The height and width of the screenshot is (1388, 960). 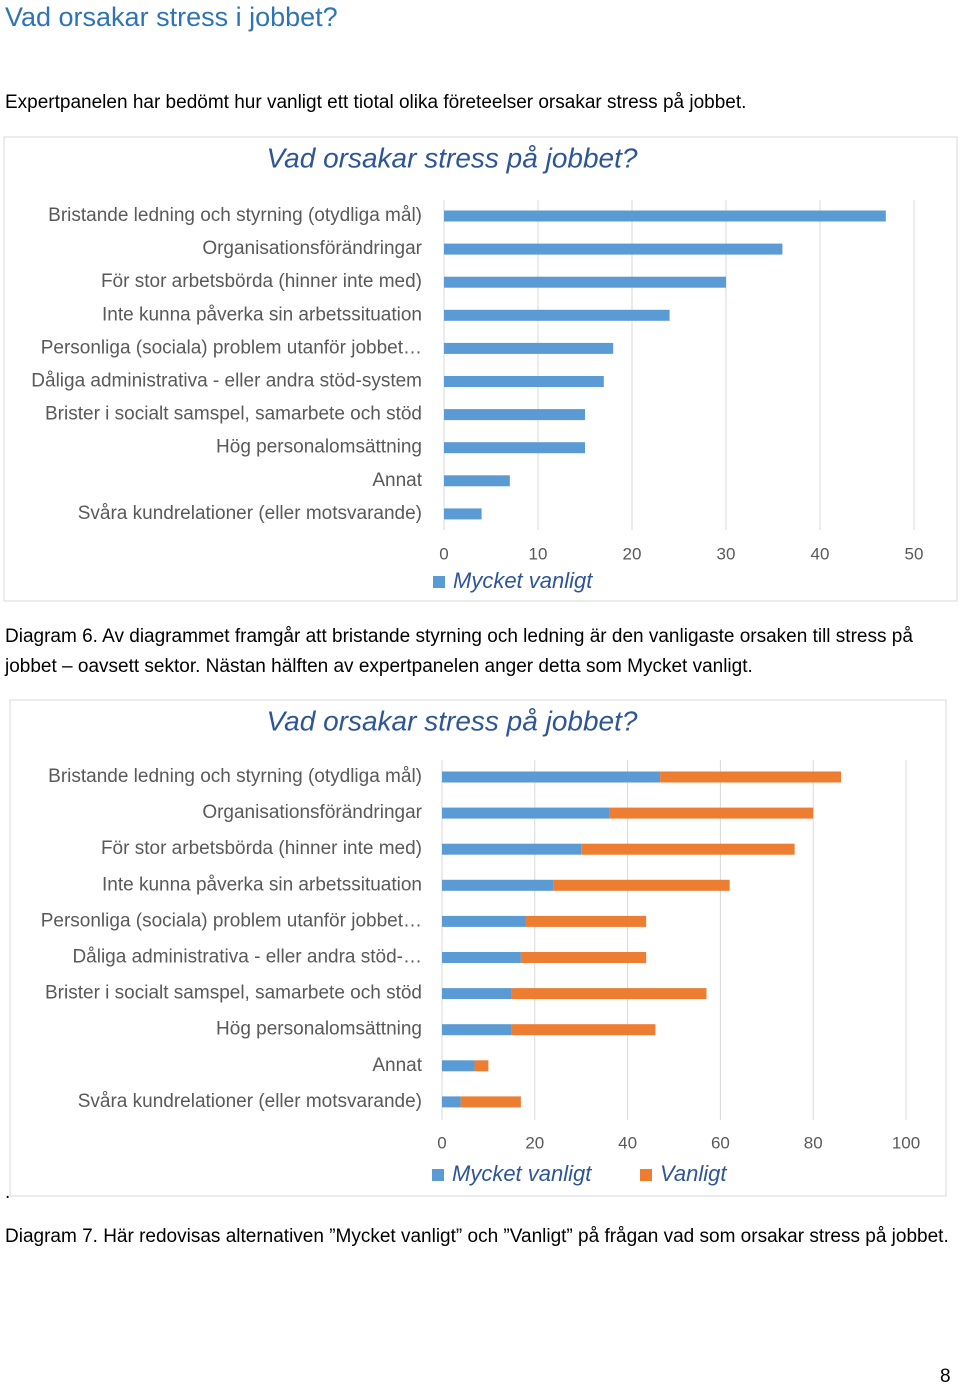 What do you see at coordinates (914, 553) in the screenshot?
I see `x-tick-label: 50` at bounding box center [914, 553].